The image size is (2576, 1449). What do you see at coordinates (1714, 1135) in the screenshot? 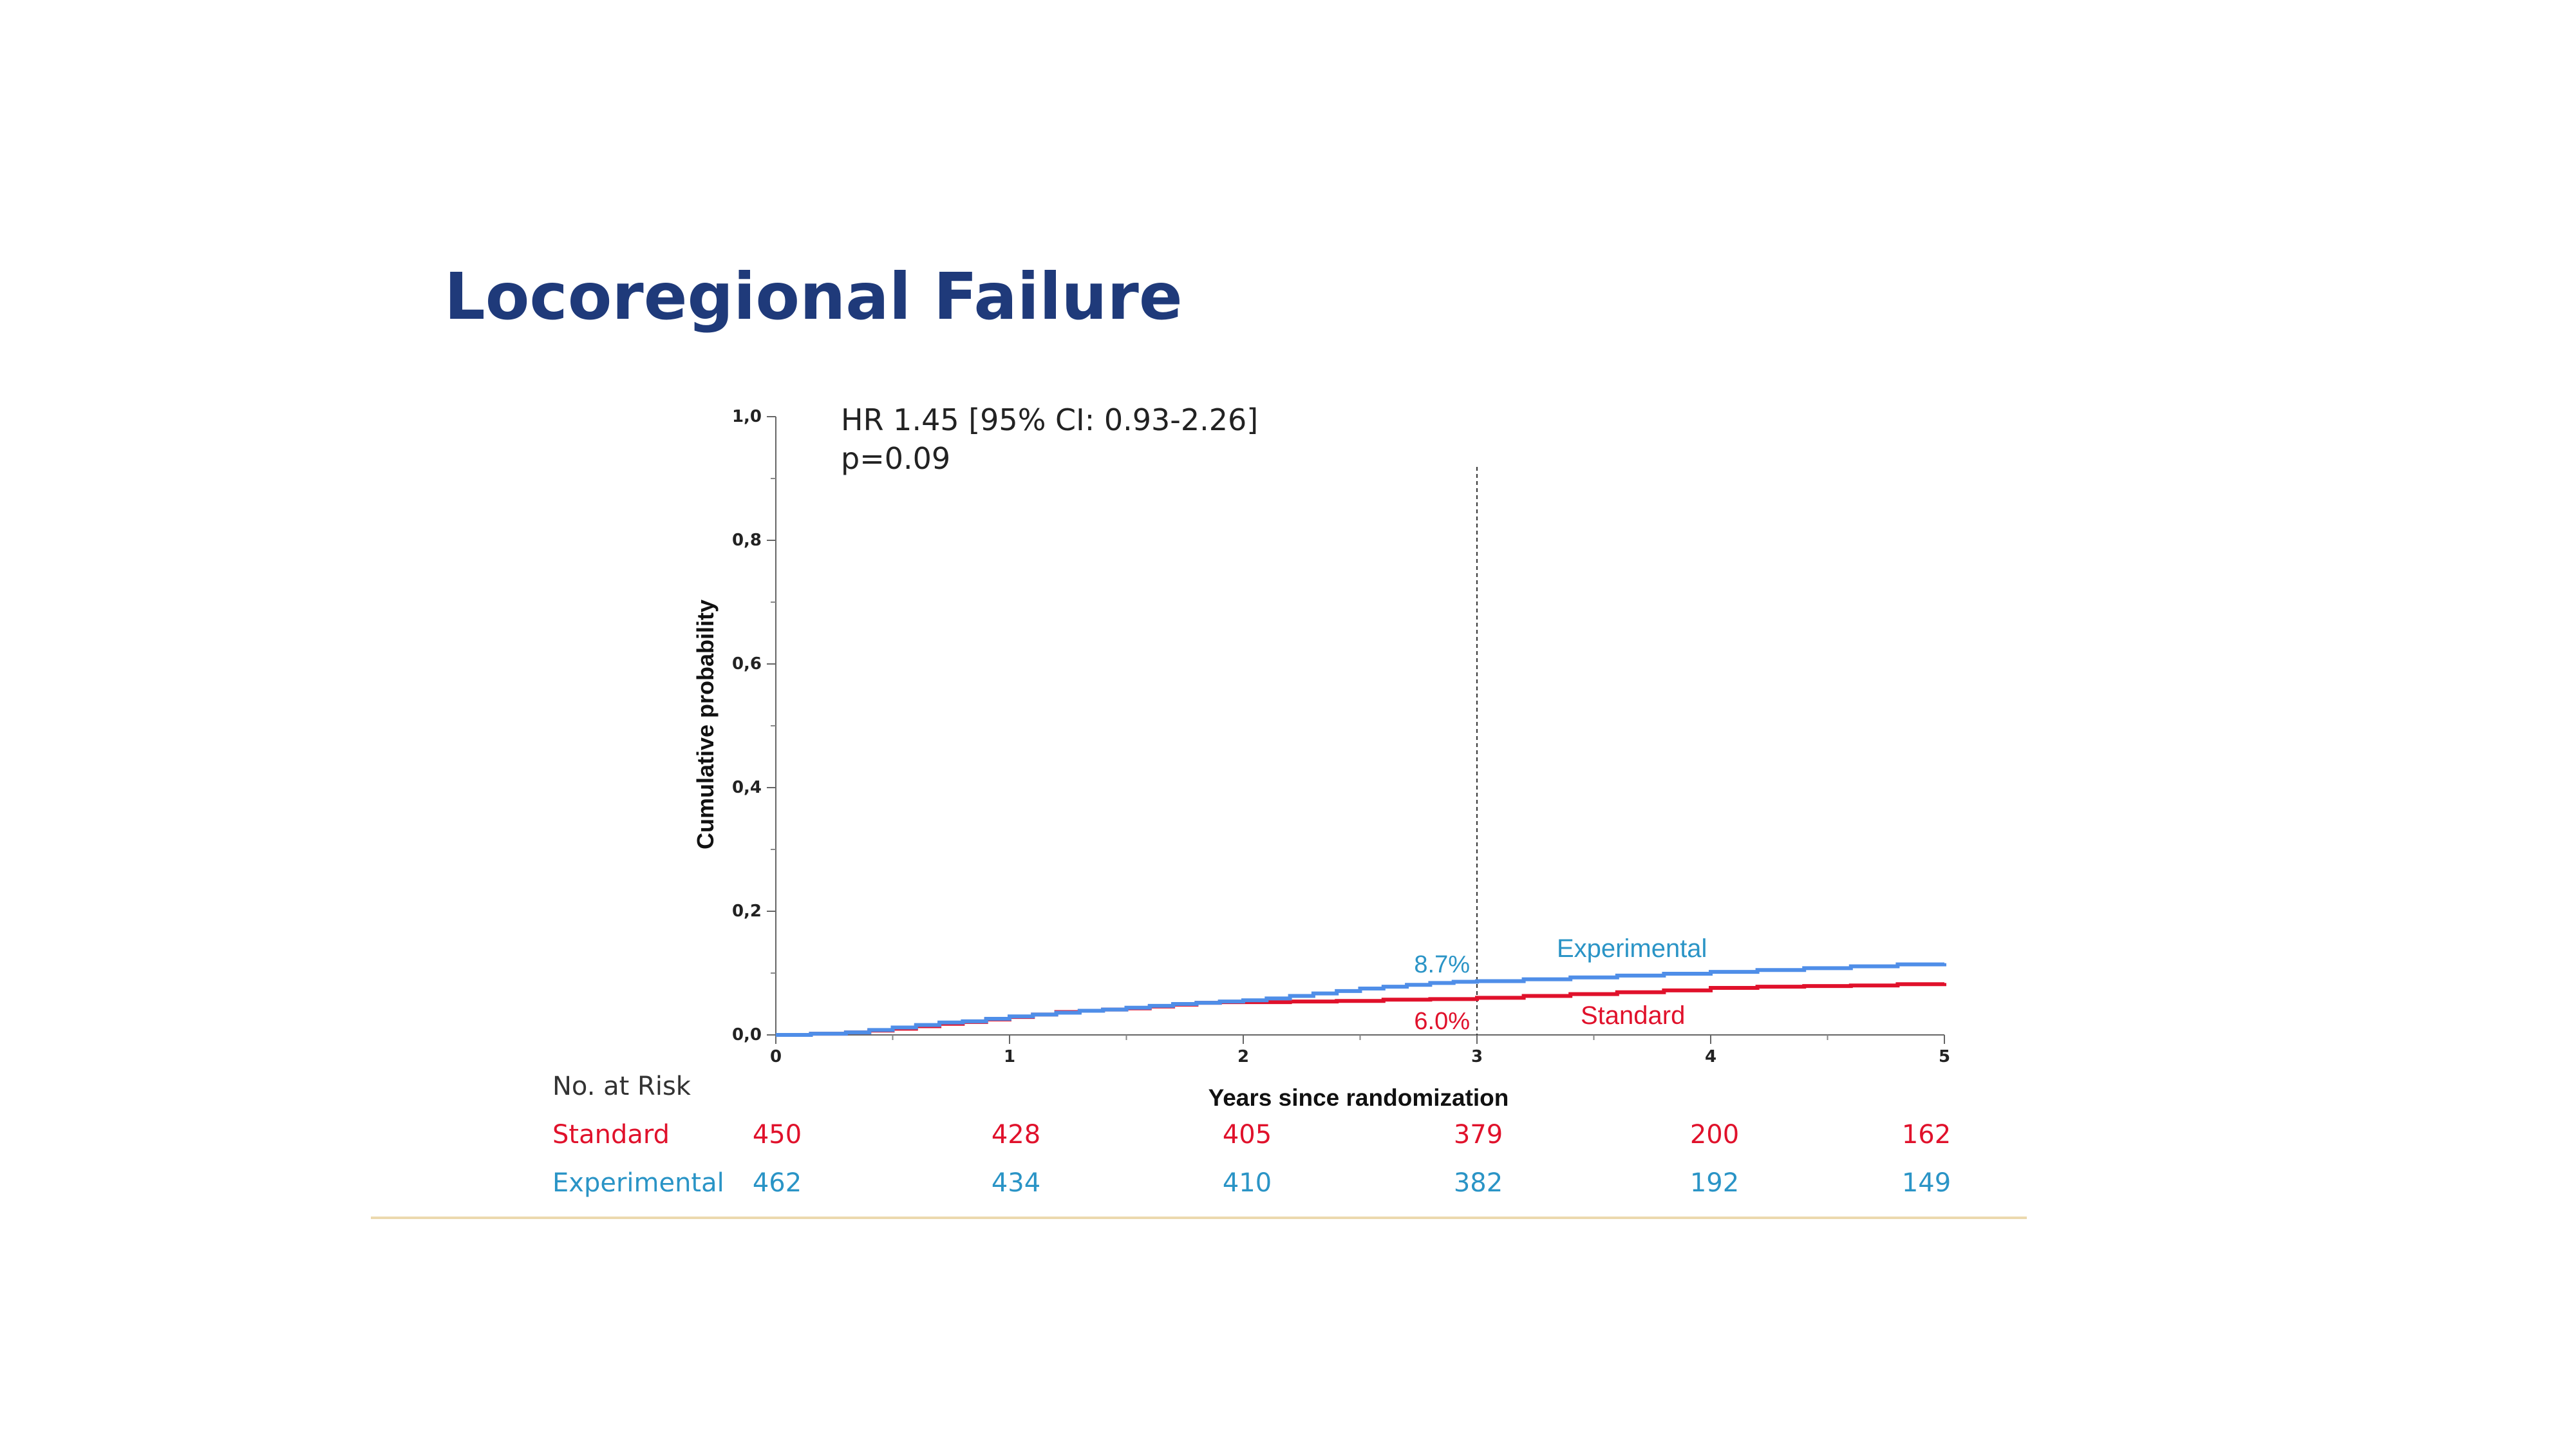
I see `risk-value-standard: 200` at bounding box center [1714, 1135].